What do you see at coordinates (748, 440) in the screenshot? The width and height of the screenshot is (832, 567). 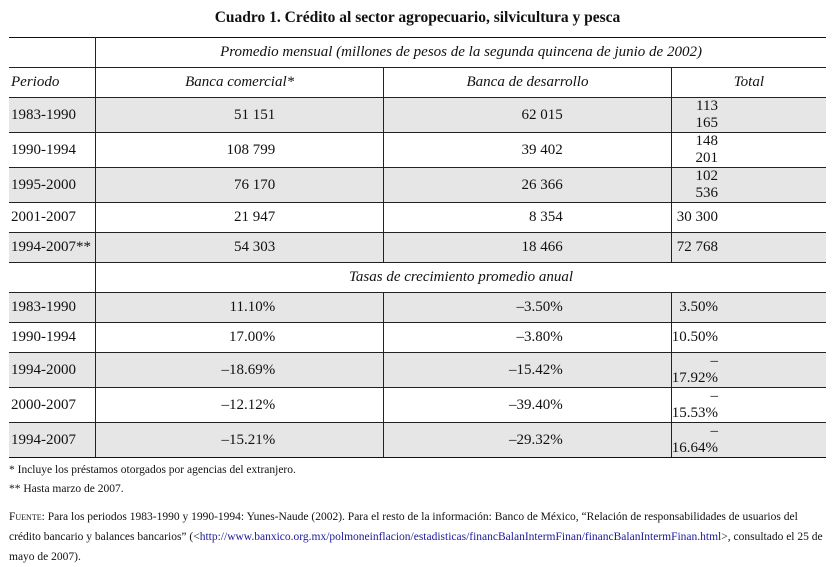 I see `cell-total: –16.64%` at bounding box center [748, 440].